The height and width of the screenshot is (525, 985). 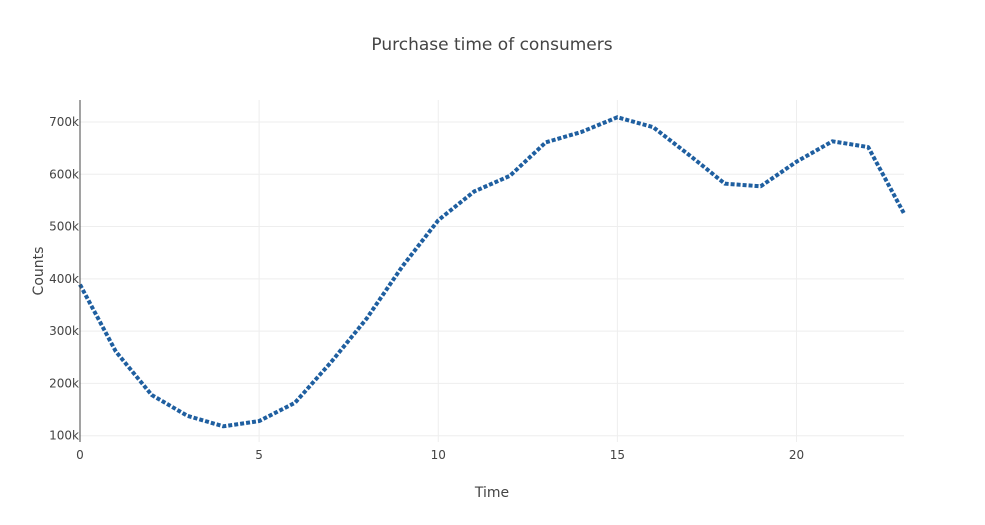 What do you see at coordinates (64, 436) in the screenshot?
I see `y-tick-label: 100k` at bounding box center [64, 436].